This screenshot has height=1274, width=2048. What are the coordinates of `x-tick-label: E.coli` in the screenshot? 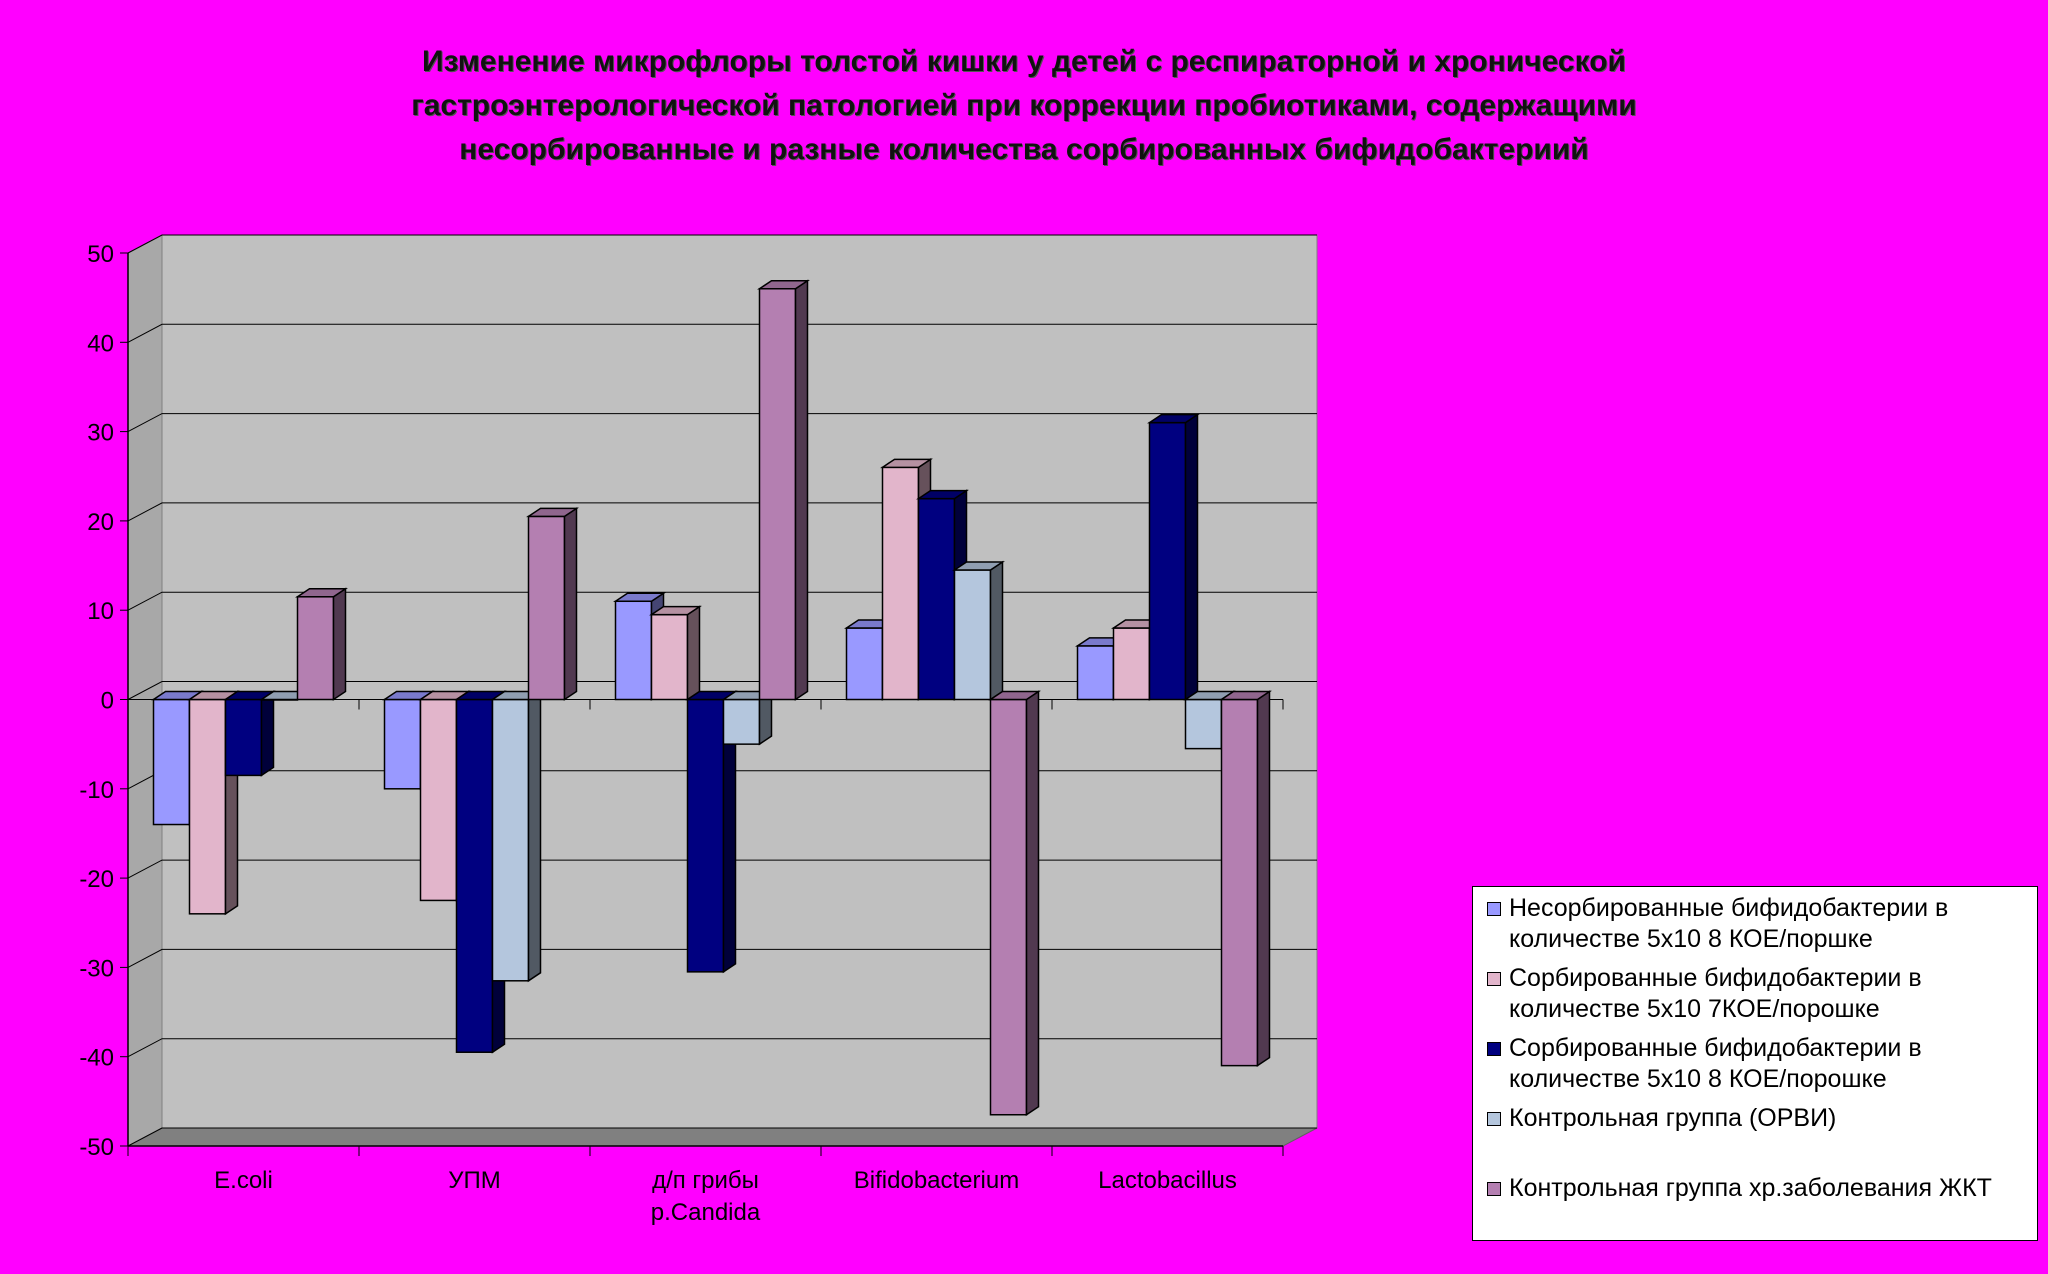 It's located at (243, 1180).